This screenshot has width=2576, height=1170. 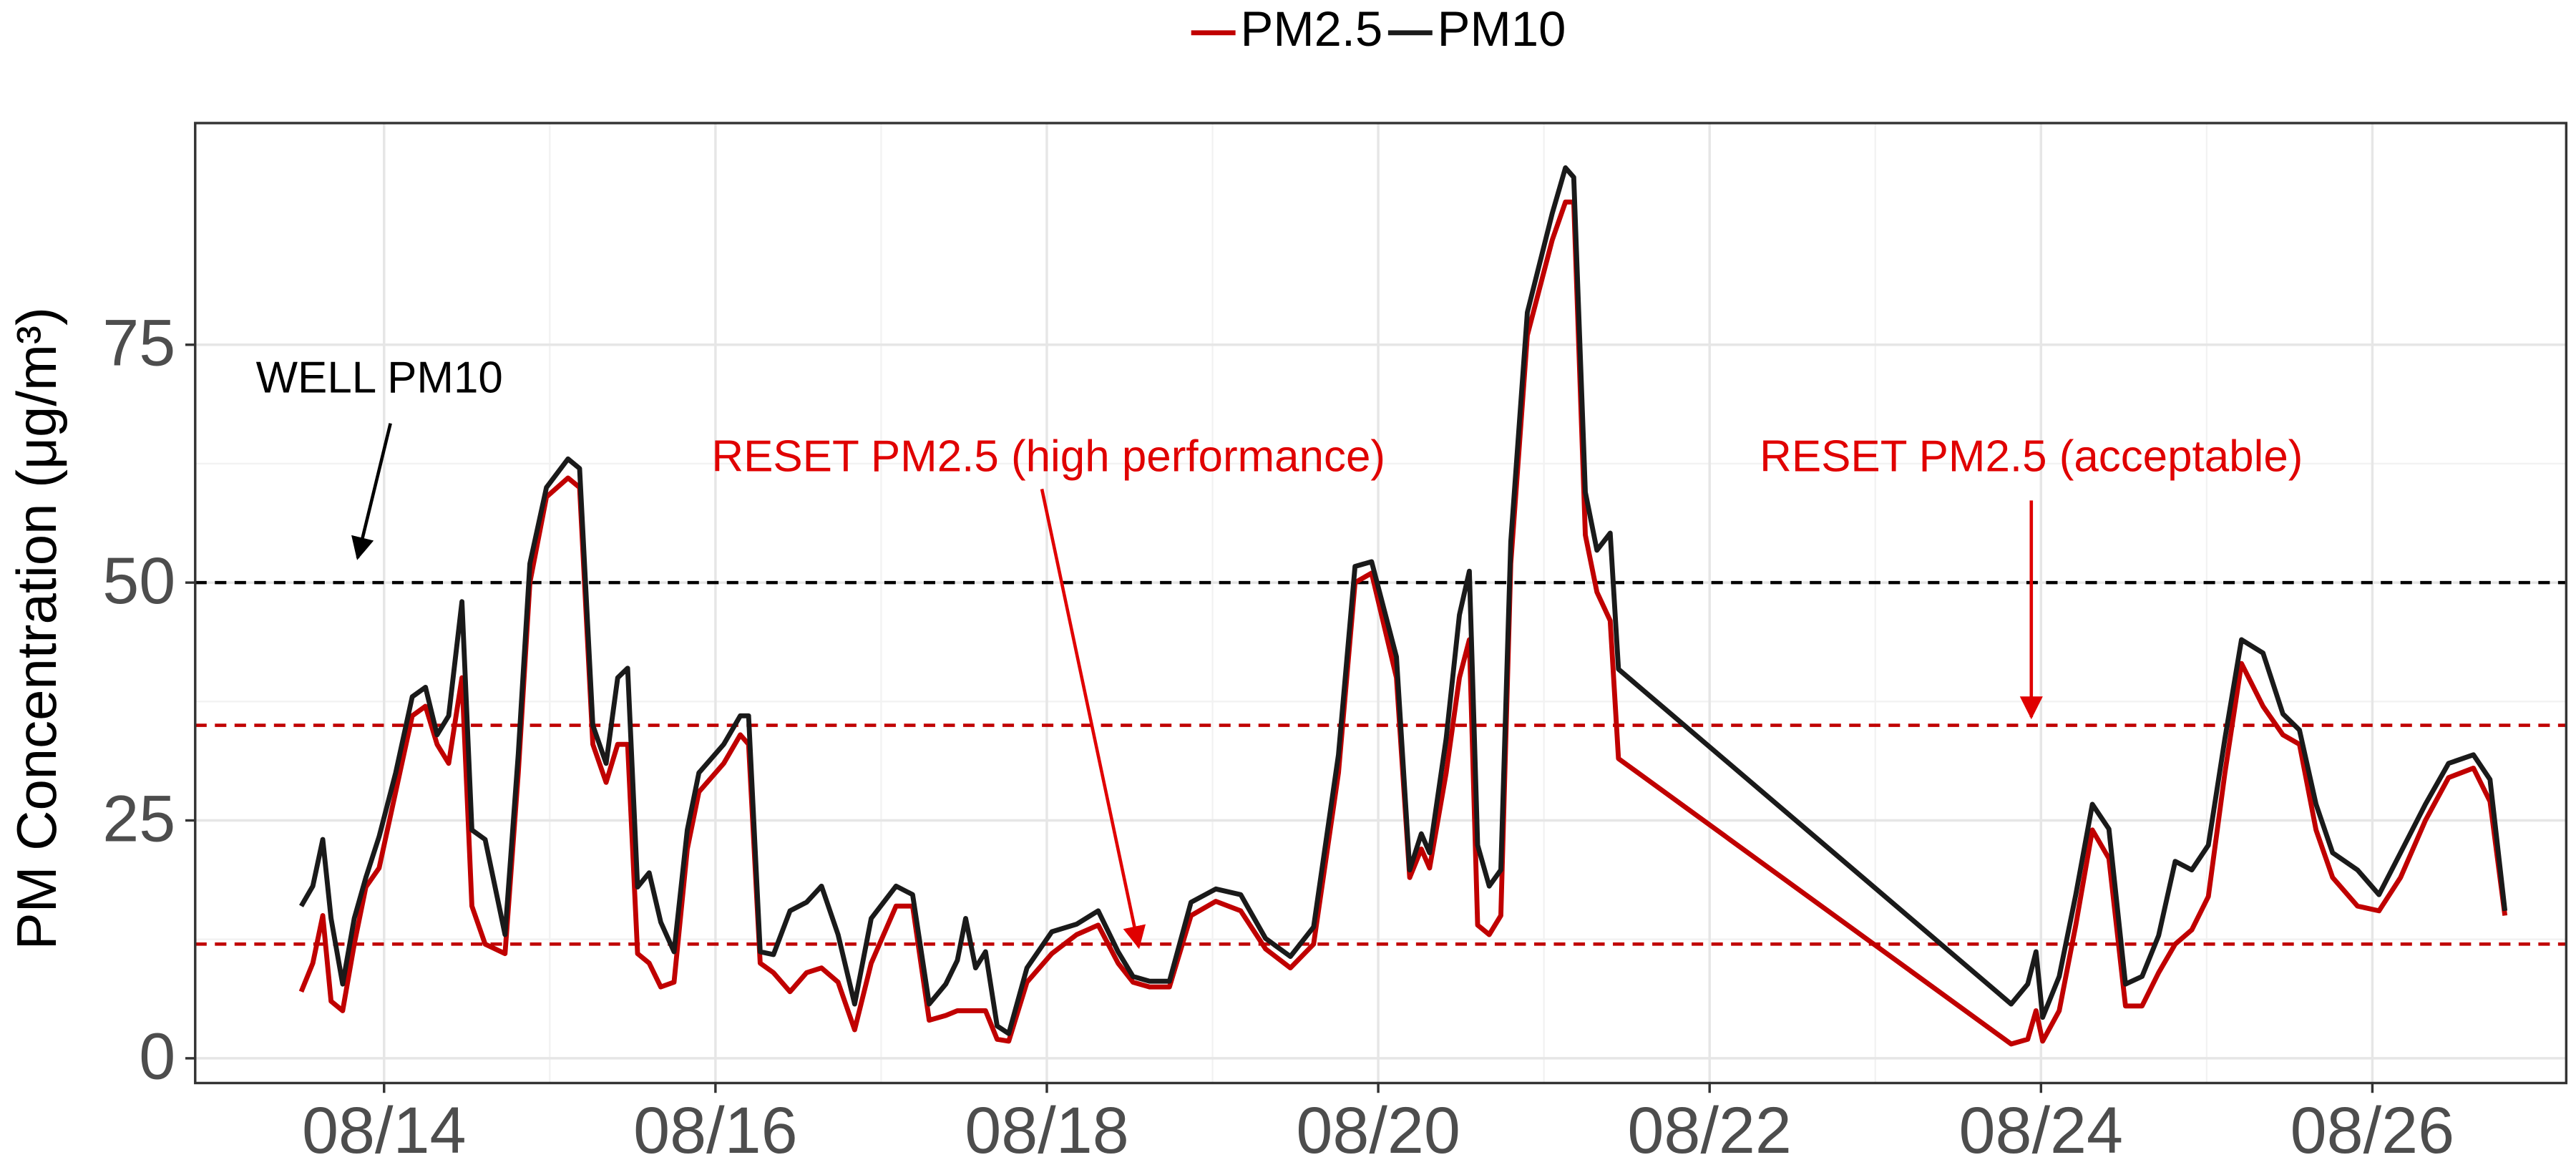 I want to click on legend-label: PM10, so click(x=1502, y=29).